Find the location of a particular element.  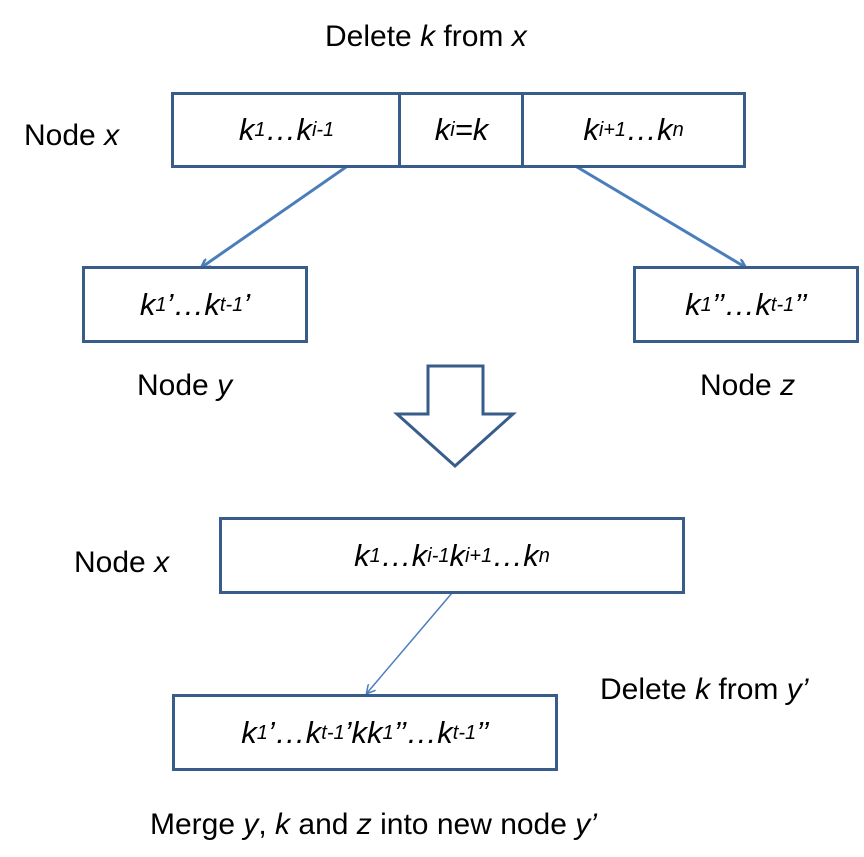

new-node-x-box: k 1… k i-1 k i+1… k n is located at coordinates (452, 555).